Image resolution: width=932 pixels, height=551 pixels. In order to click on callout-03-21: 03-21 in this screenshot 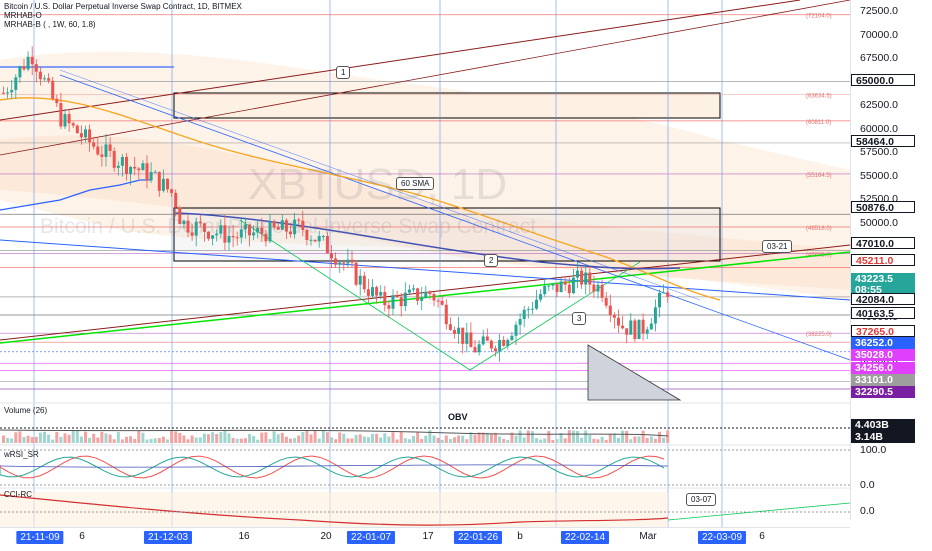, I will do `click(777, 246)`.